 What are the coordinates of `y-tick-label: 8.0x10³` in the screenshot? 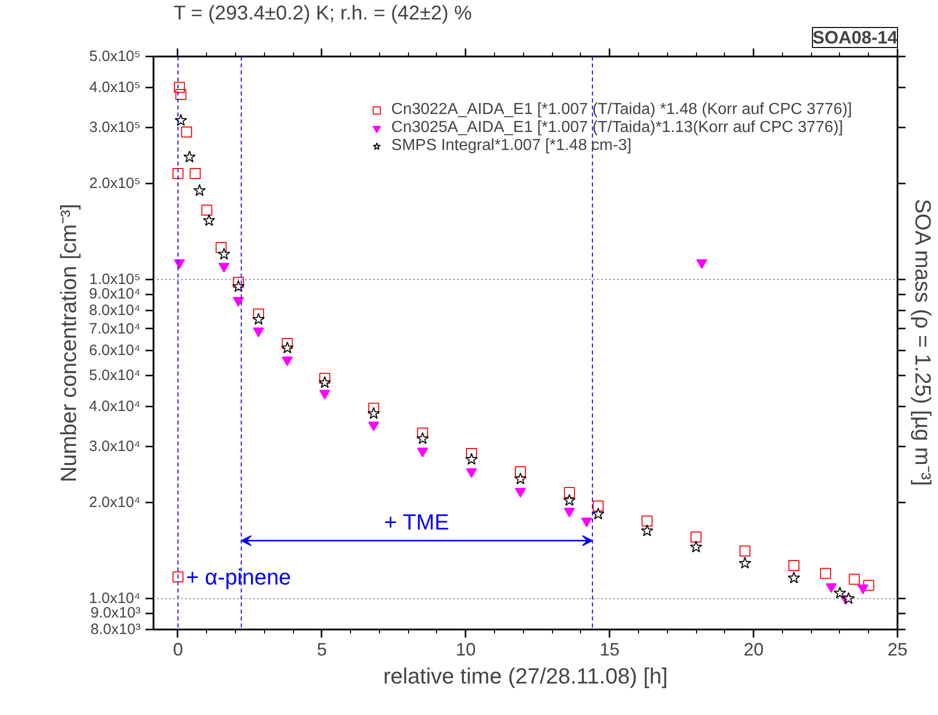 It's located at (115, 629).